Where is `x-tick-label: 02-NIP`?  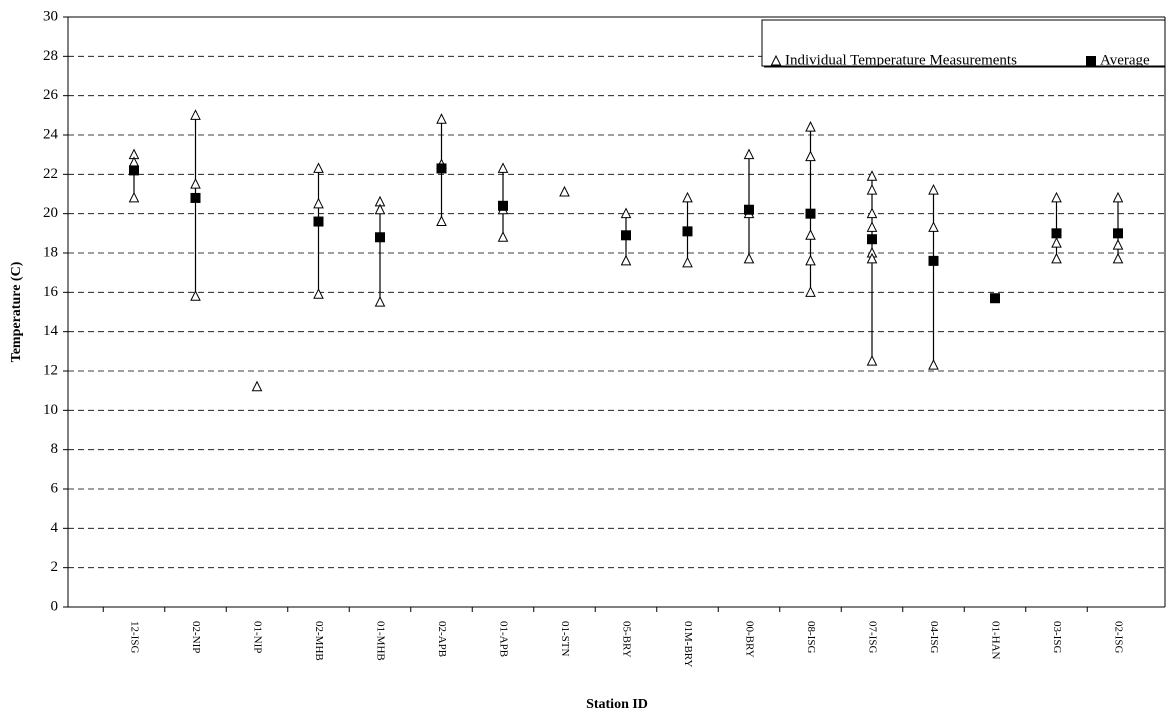
x-tick-label: 02-NIP is located at coordinates (196, 637).